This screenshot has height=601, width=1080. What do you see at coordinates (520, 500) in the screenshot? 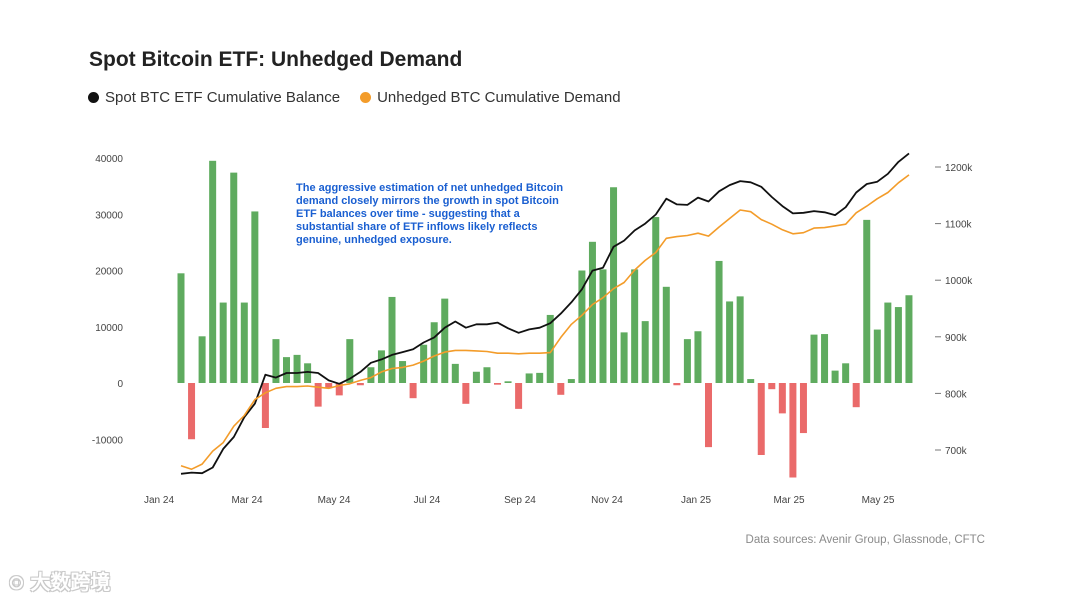
I see `x-tick-label: Sep 24` at bounding box center [520, 500].